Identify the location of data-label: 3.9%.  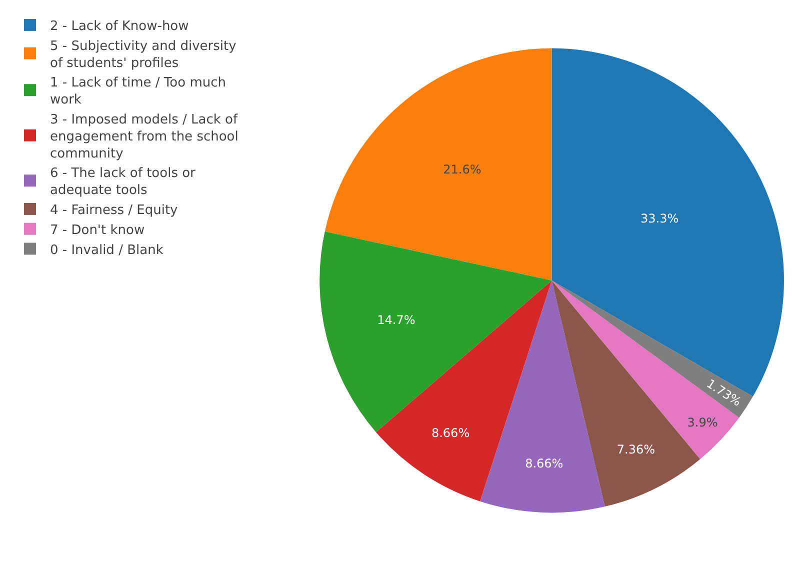
(702, 422).